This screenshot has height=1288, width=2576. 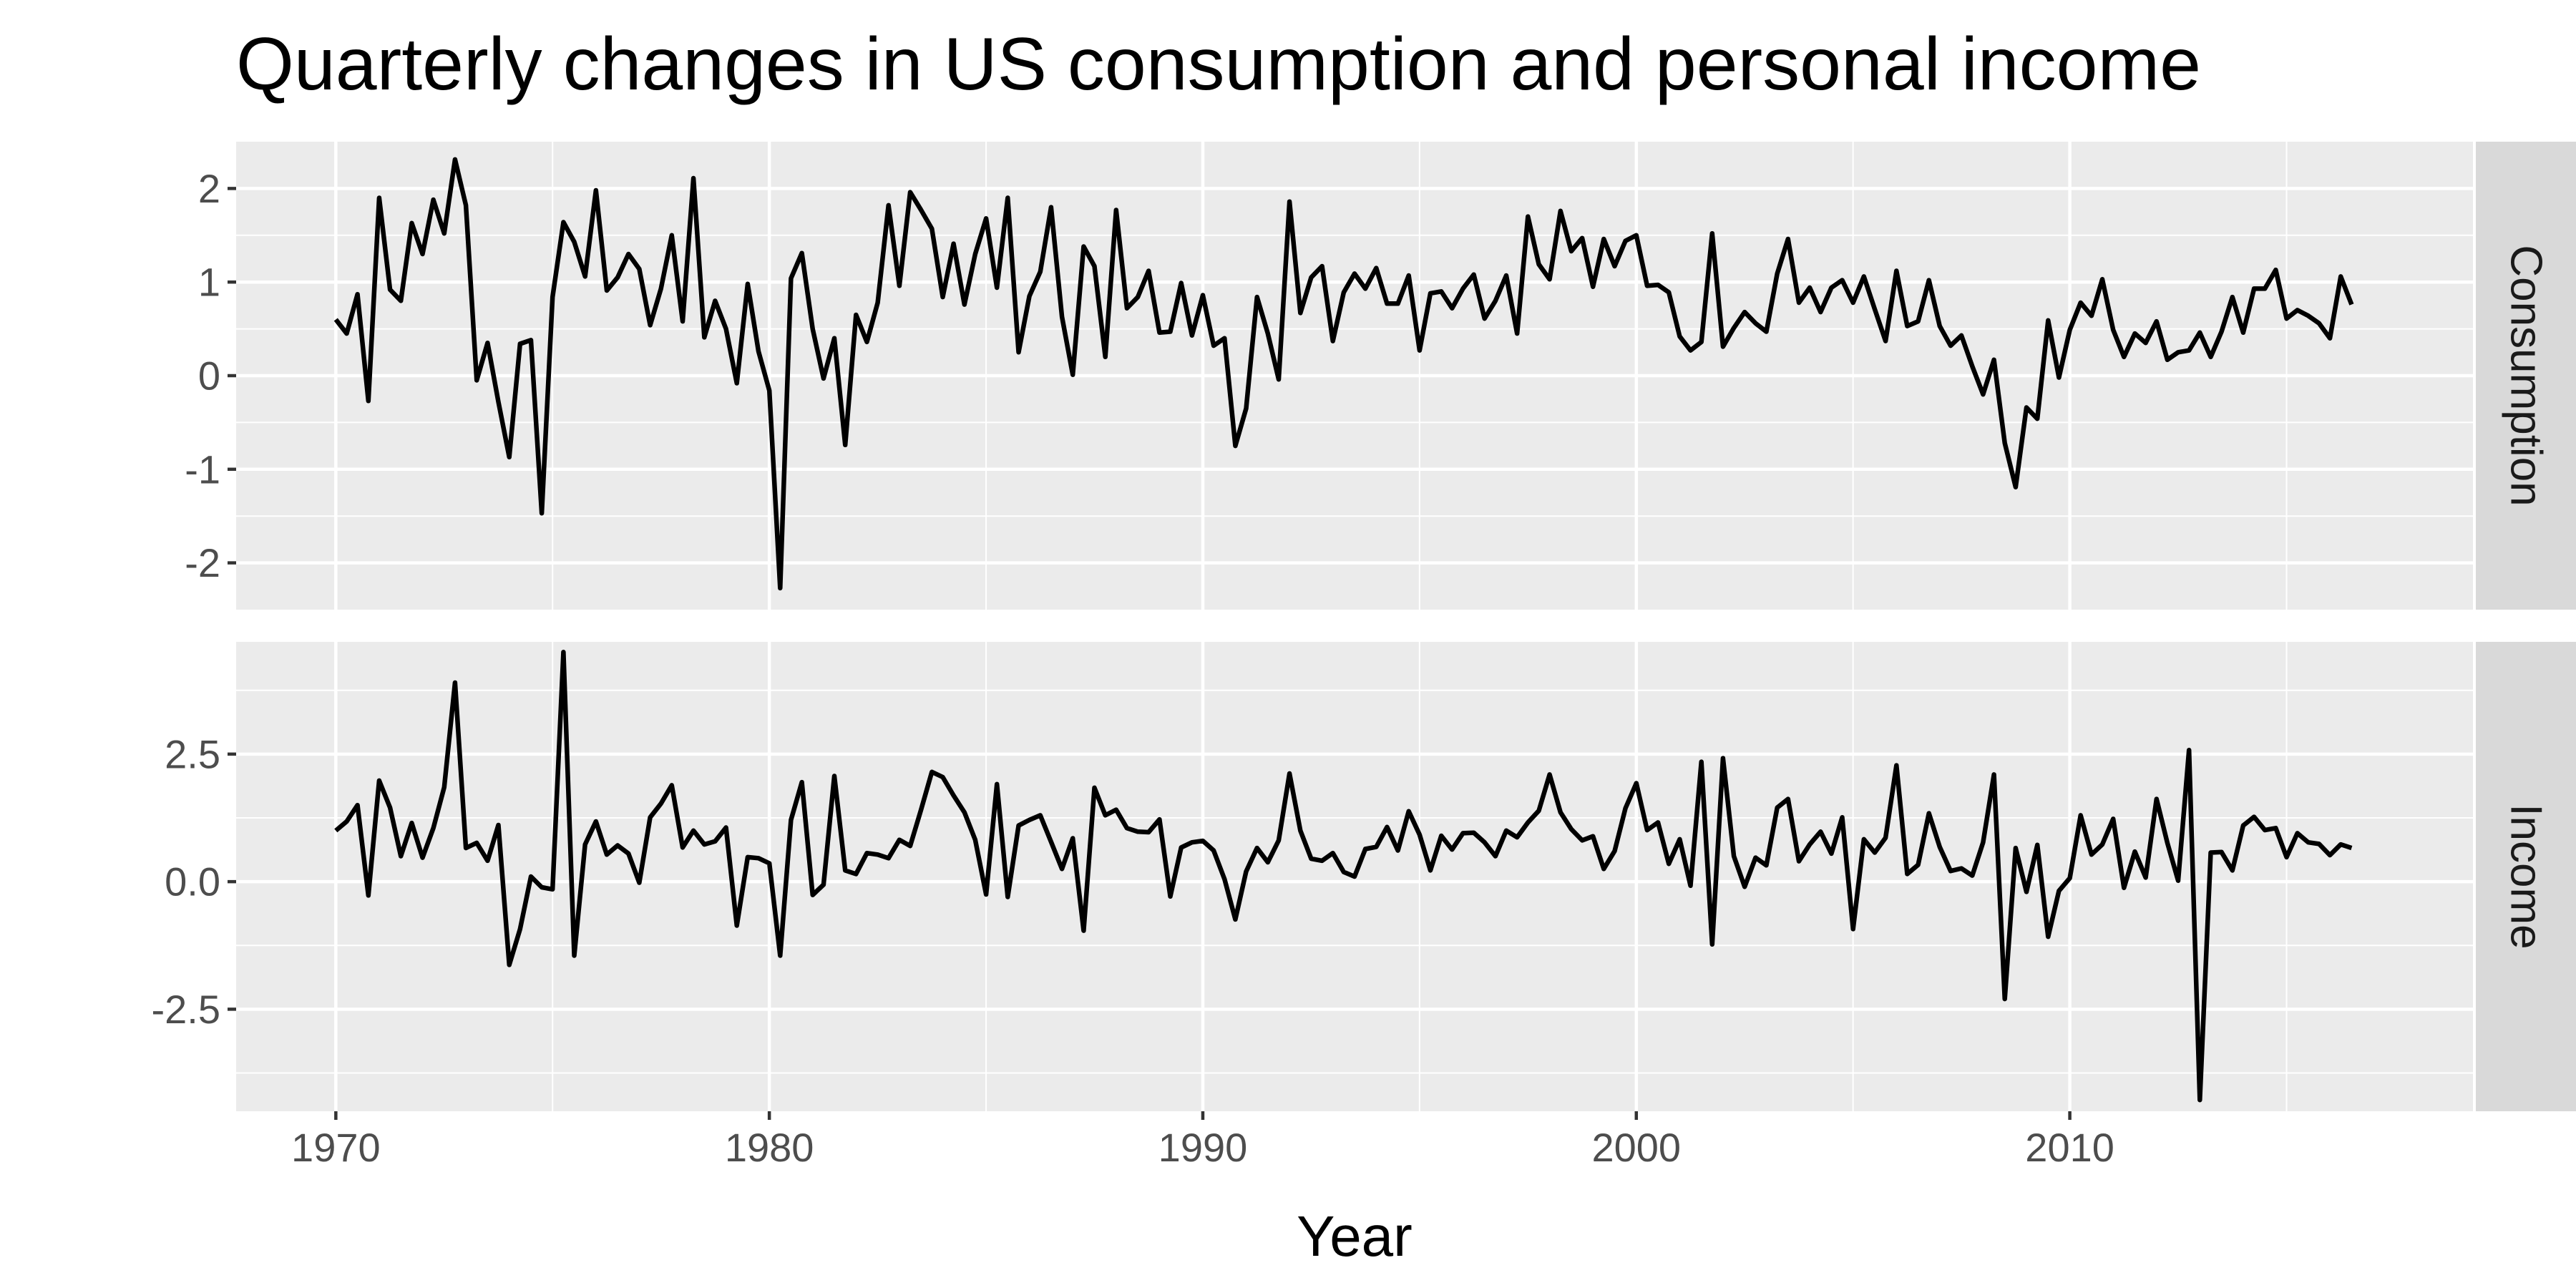 I want to click on y-tick-label: 0, so click(x=209, y=376).